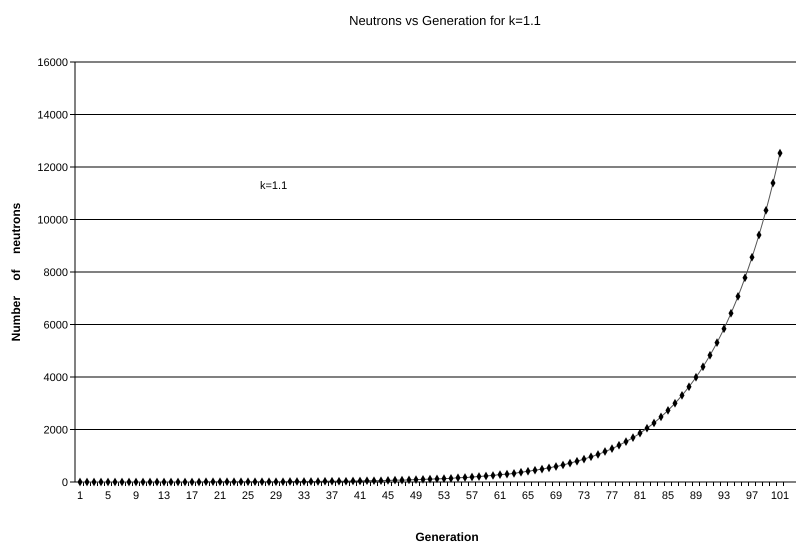 The height and width of the screenshot is (548, 796). Describe the element at coordinates (752, 496) in the screenshot. I see `x-tick-label: 97` at that location.